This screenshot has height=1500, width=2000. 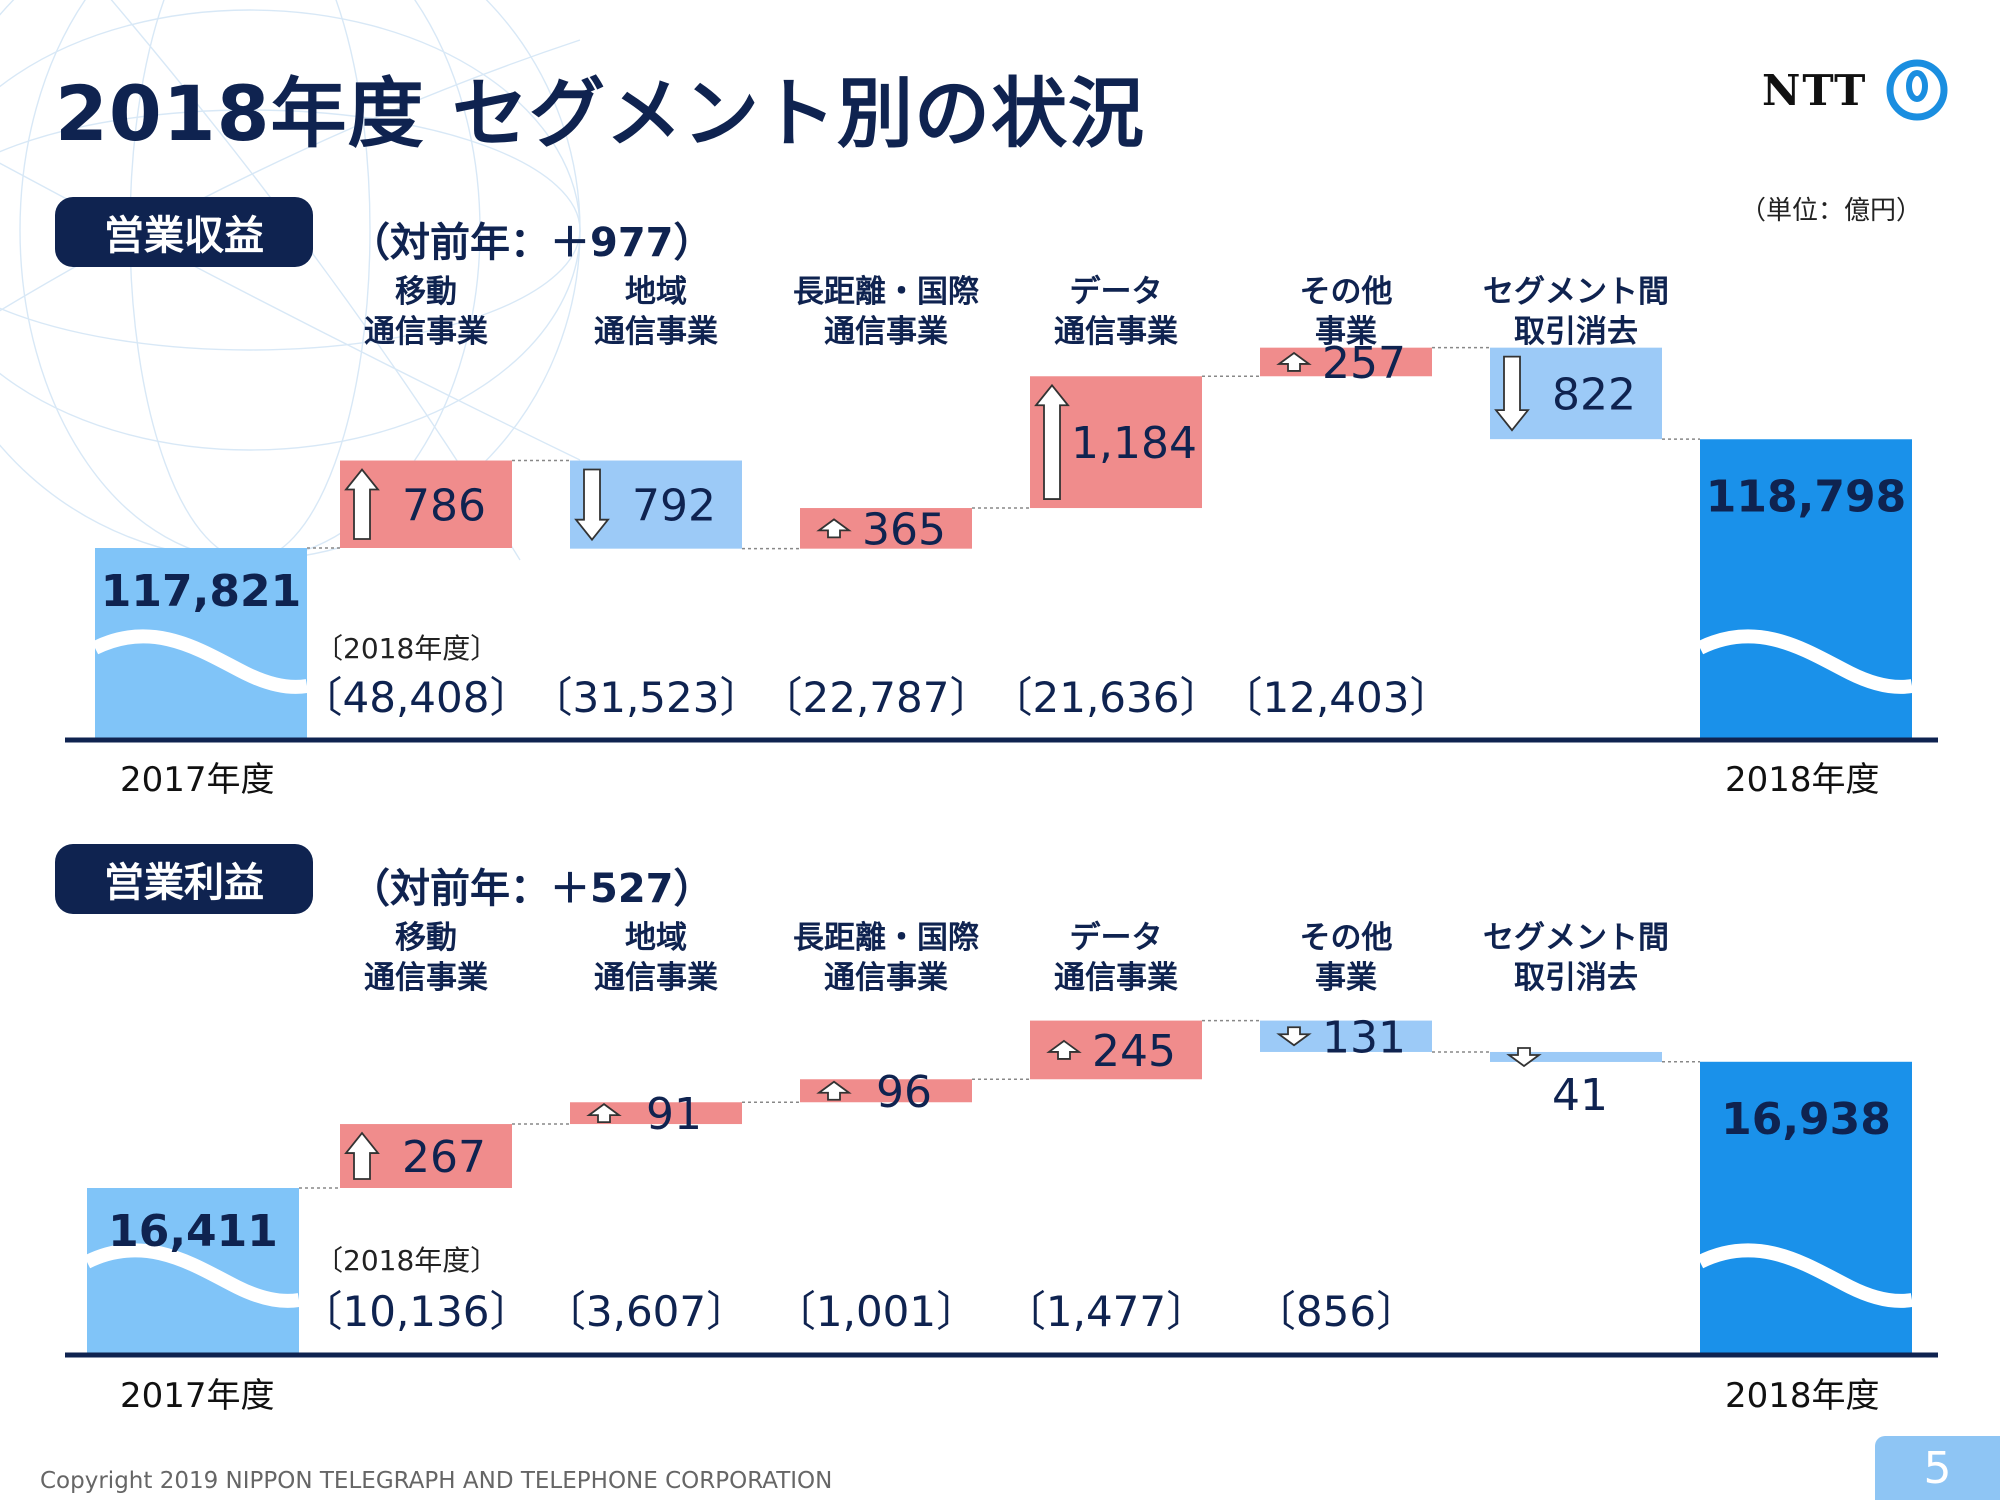 What do you see at coordinates (1106, 697) in the screenshot?
I see `fy2018-value: 〔21,636〕` at bounding box center [1106, 697].